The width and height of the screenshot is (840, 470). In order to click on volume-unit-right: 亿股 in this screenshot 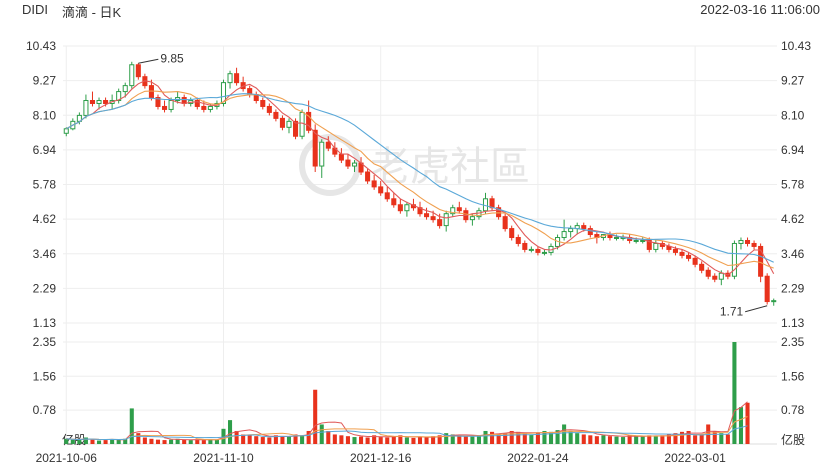, I will do `click(793, 439)`.